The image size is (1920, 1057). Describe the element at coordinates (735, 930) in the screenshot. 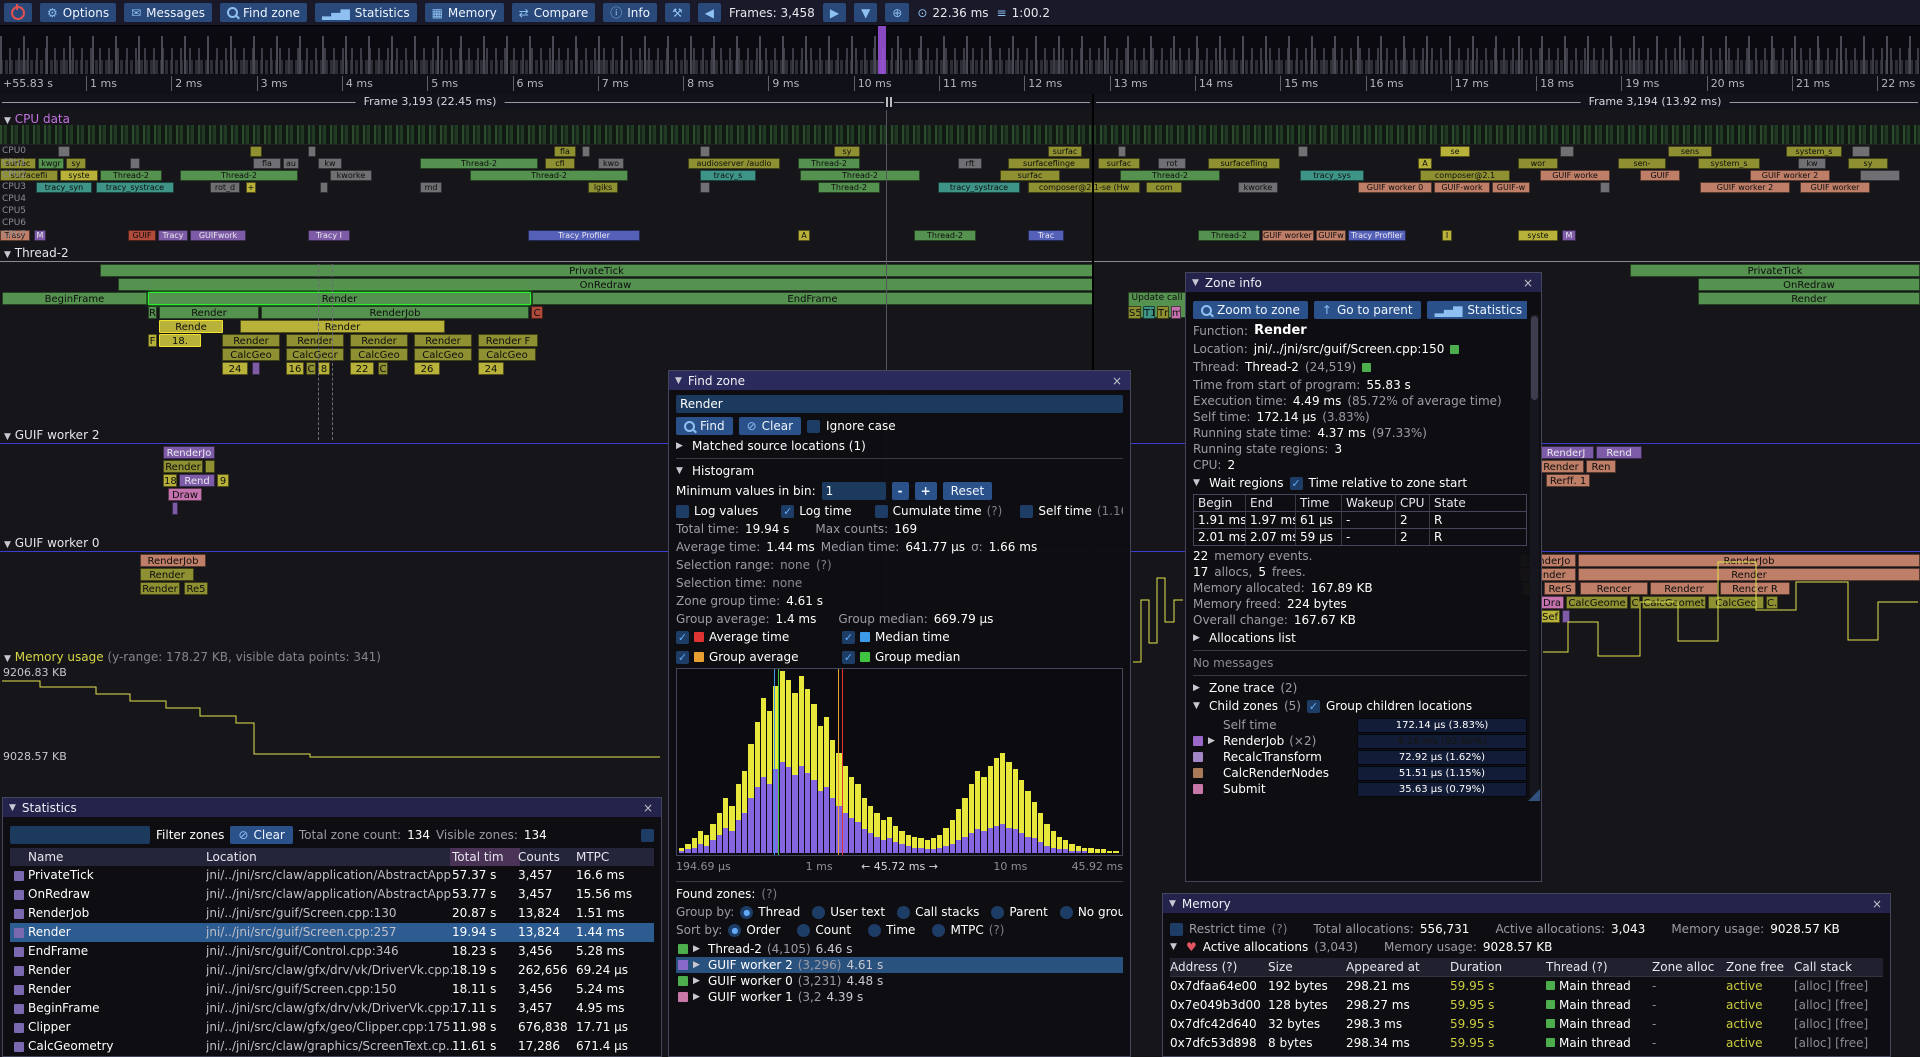

I see `radio: ●` at that location.